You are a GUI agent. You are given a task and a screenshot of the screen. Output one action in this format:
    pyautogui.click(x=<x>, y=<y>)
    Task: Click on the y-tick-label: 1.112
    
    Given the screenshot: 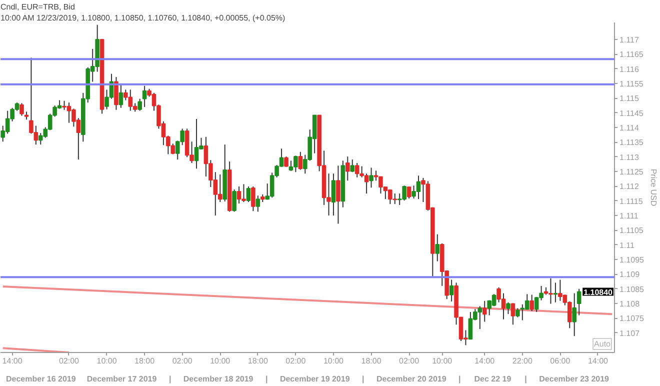 What is the action you would take?
    pyautogui.click(x=630, y=187)
    